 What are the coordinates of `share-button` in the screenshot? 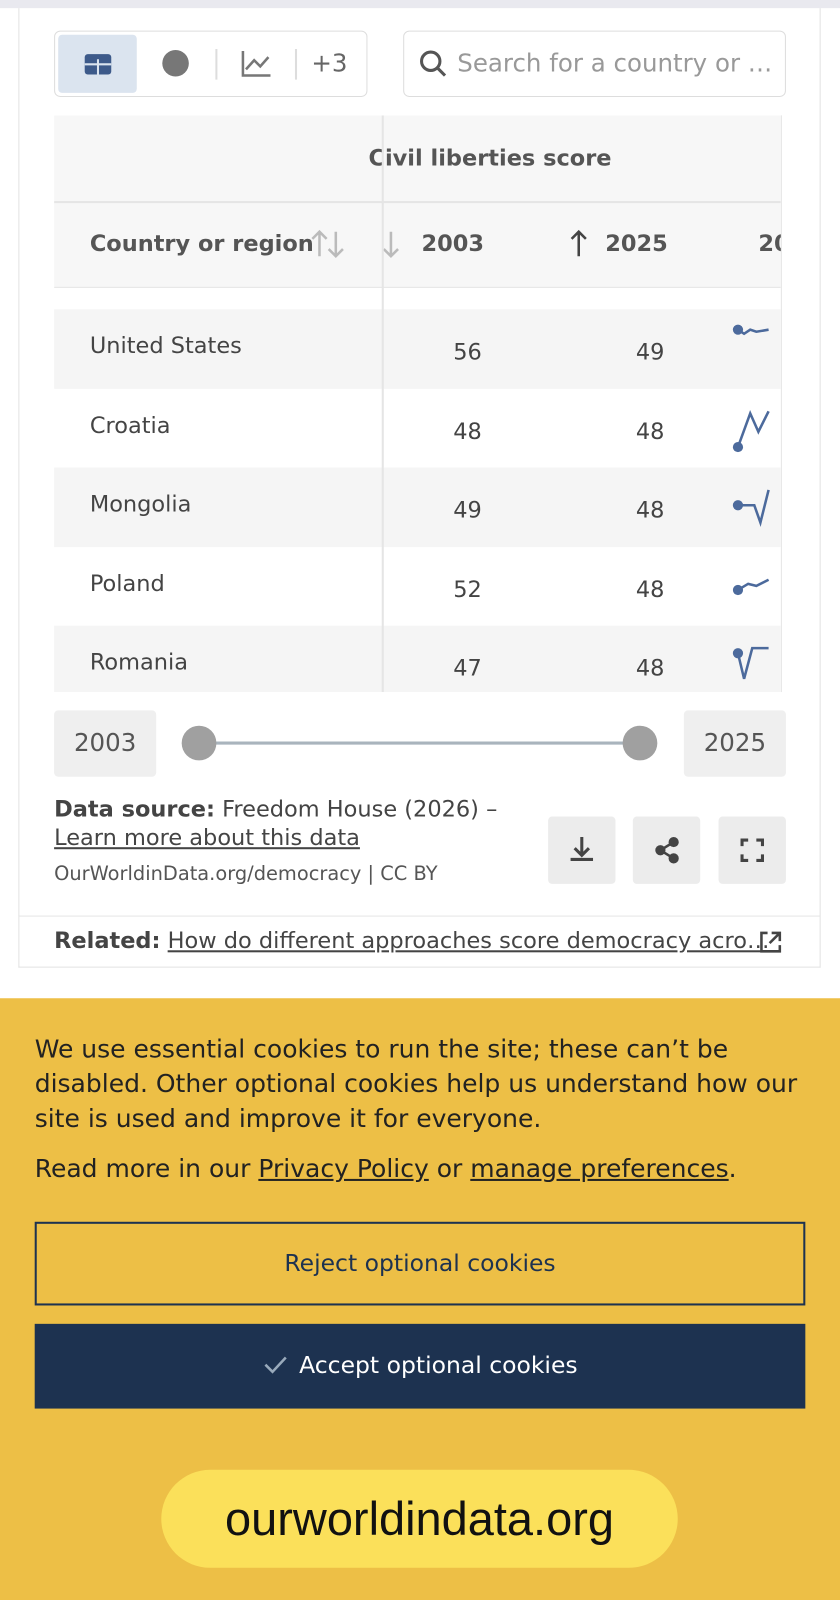 It's located at (666, 850).